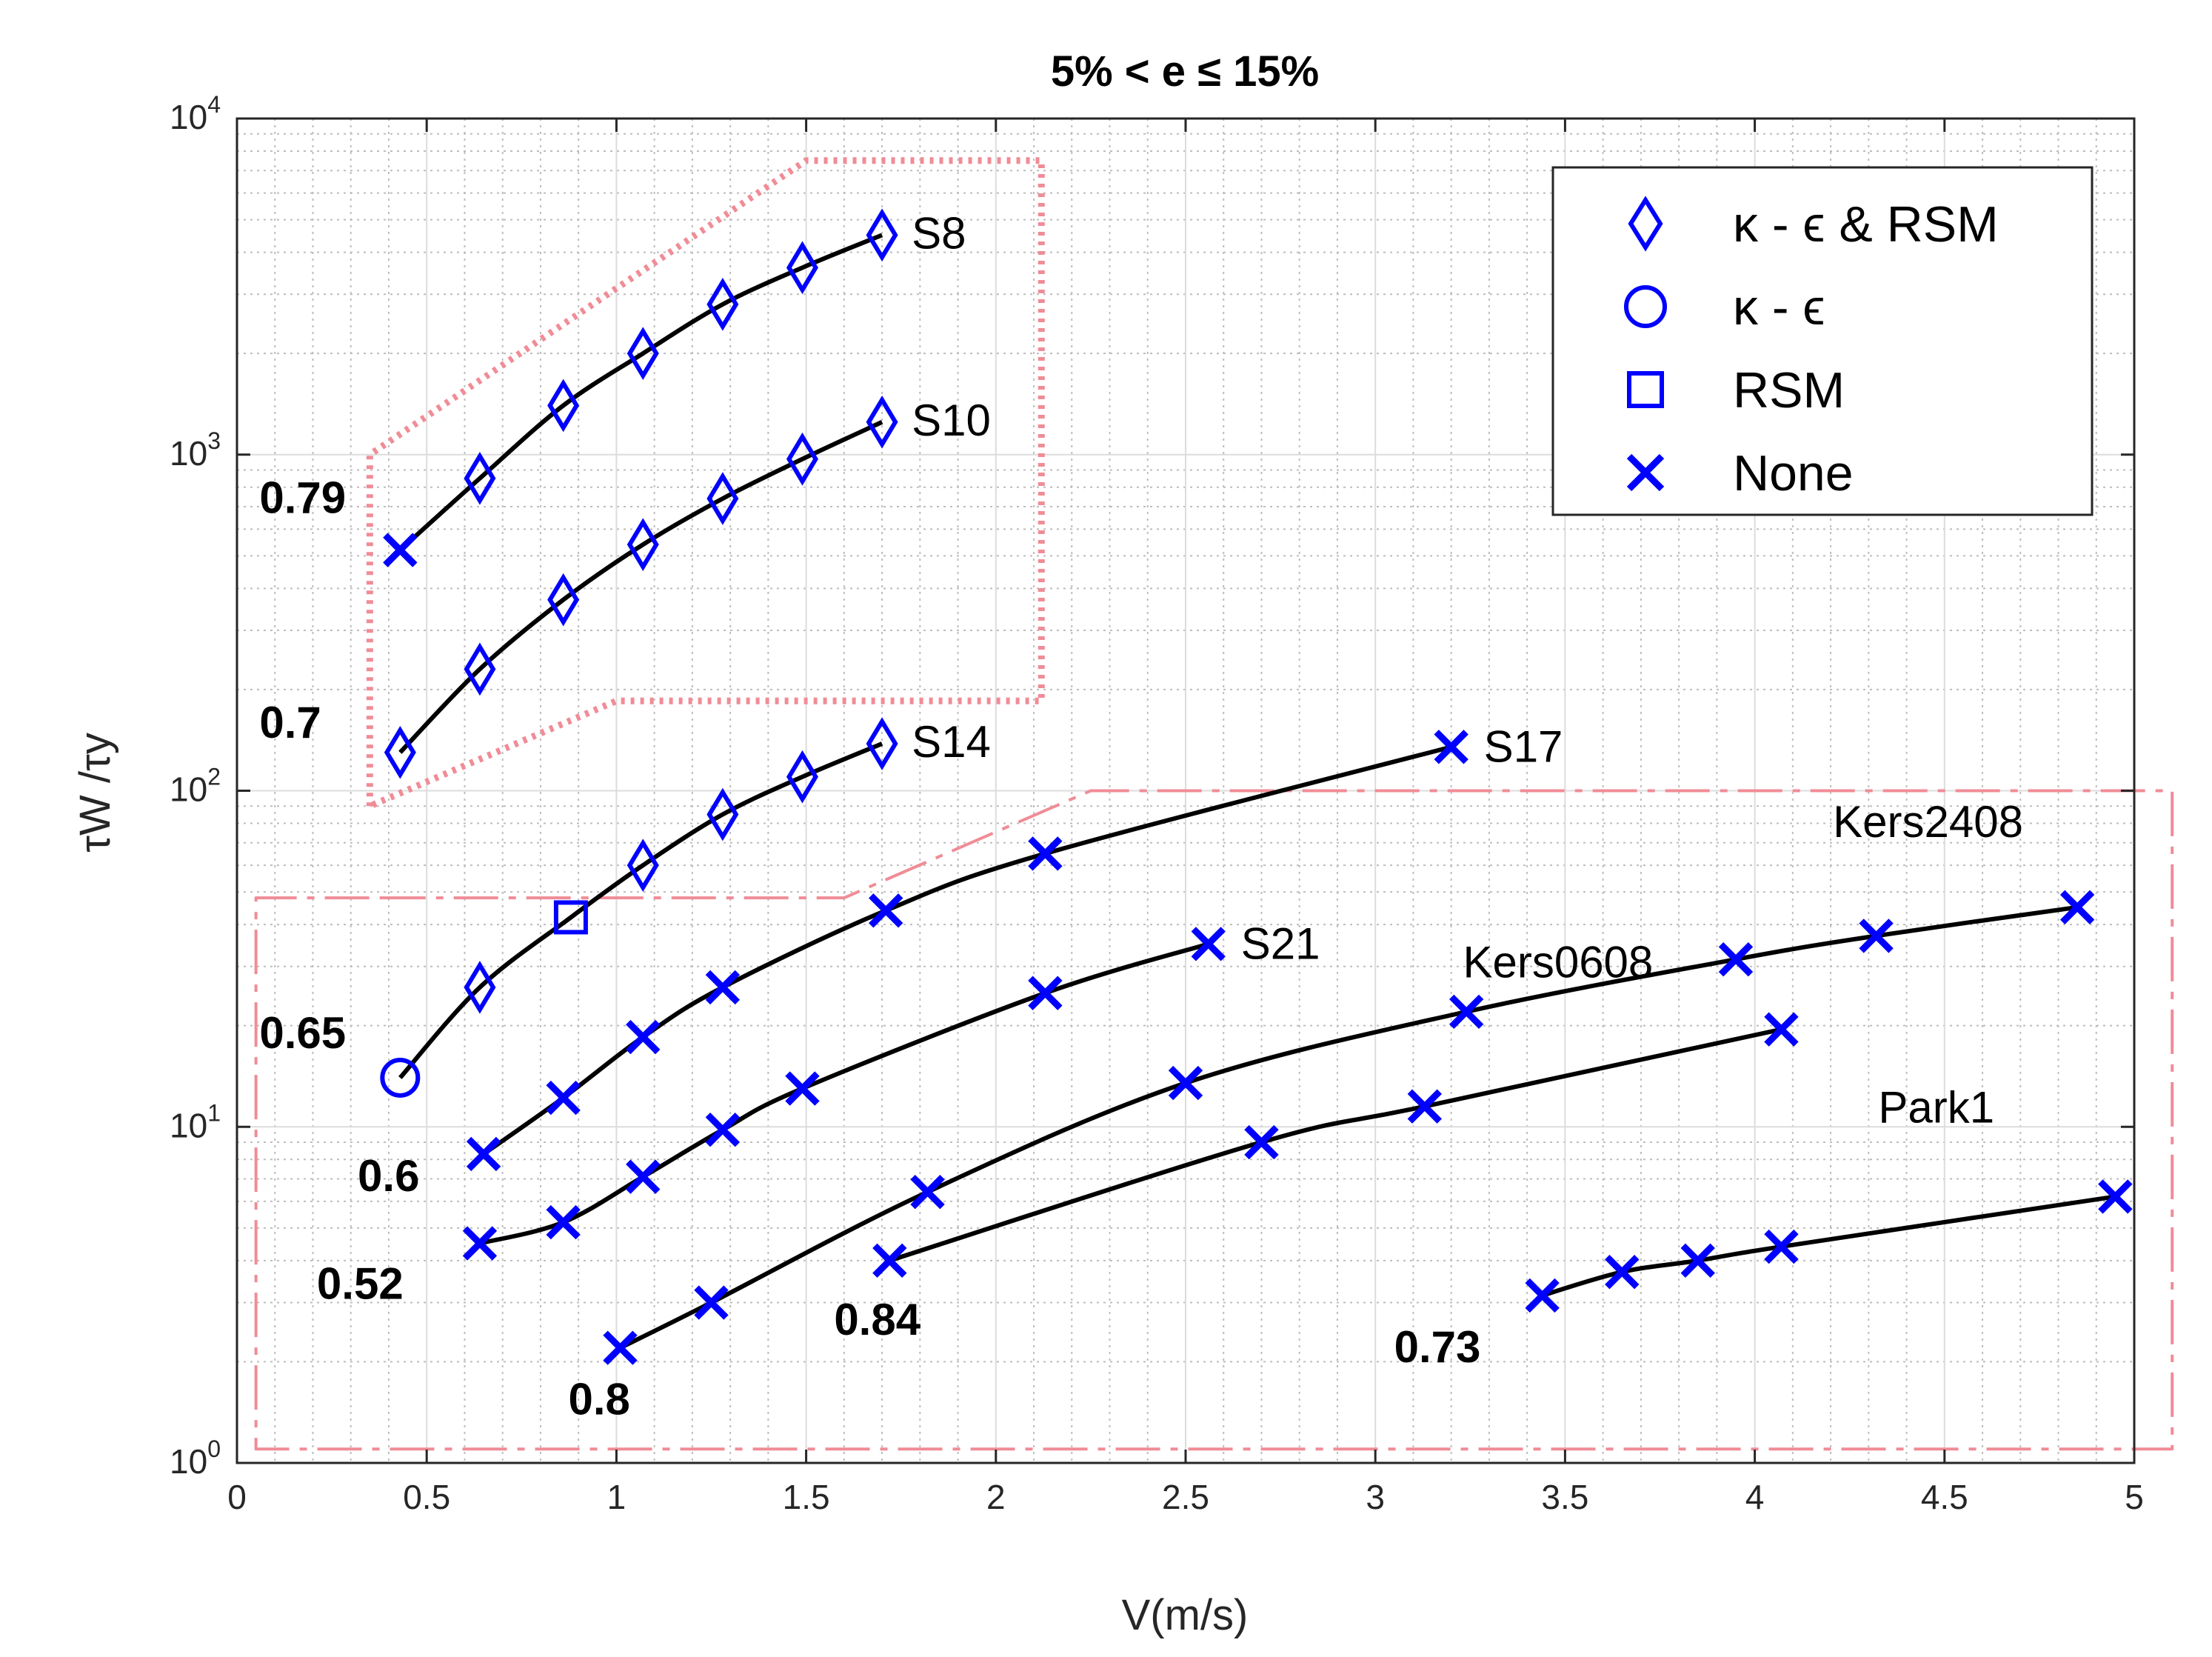  I want to click on series-start-label: 0.7, so click(290, 722).